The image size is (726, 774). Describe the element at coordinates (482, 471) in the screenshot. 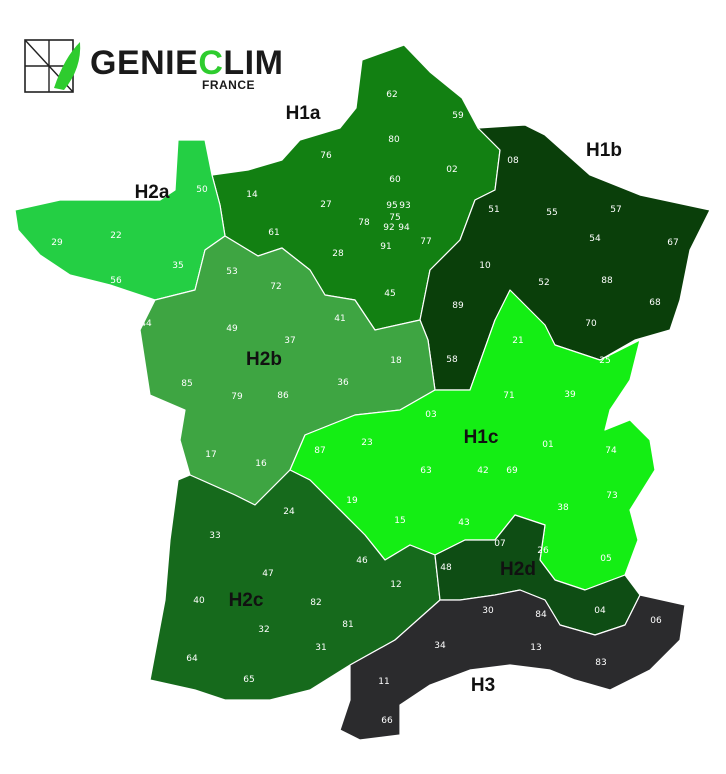

I see `department-label-42: 42` at that location.